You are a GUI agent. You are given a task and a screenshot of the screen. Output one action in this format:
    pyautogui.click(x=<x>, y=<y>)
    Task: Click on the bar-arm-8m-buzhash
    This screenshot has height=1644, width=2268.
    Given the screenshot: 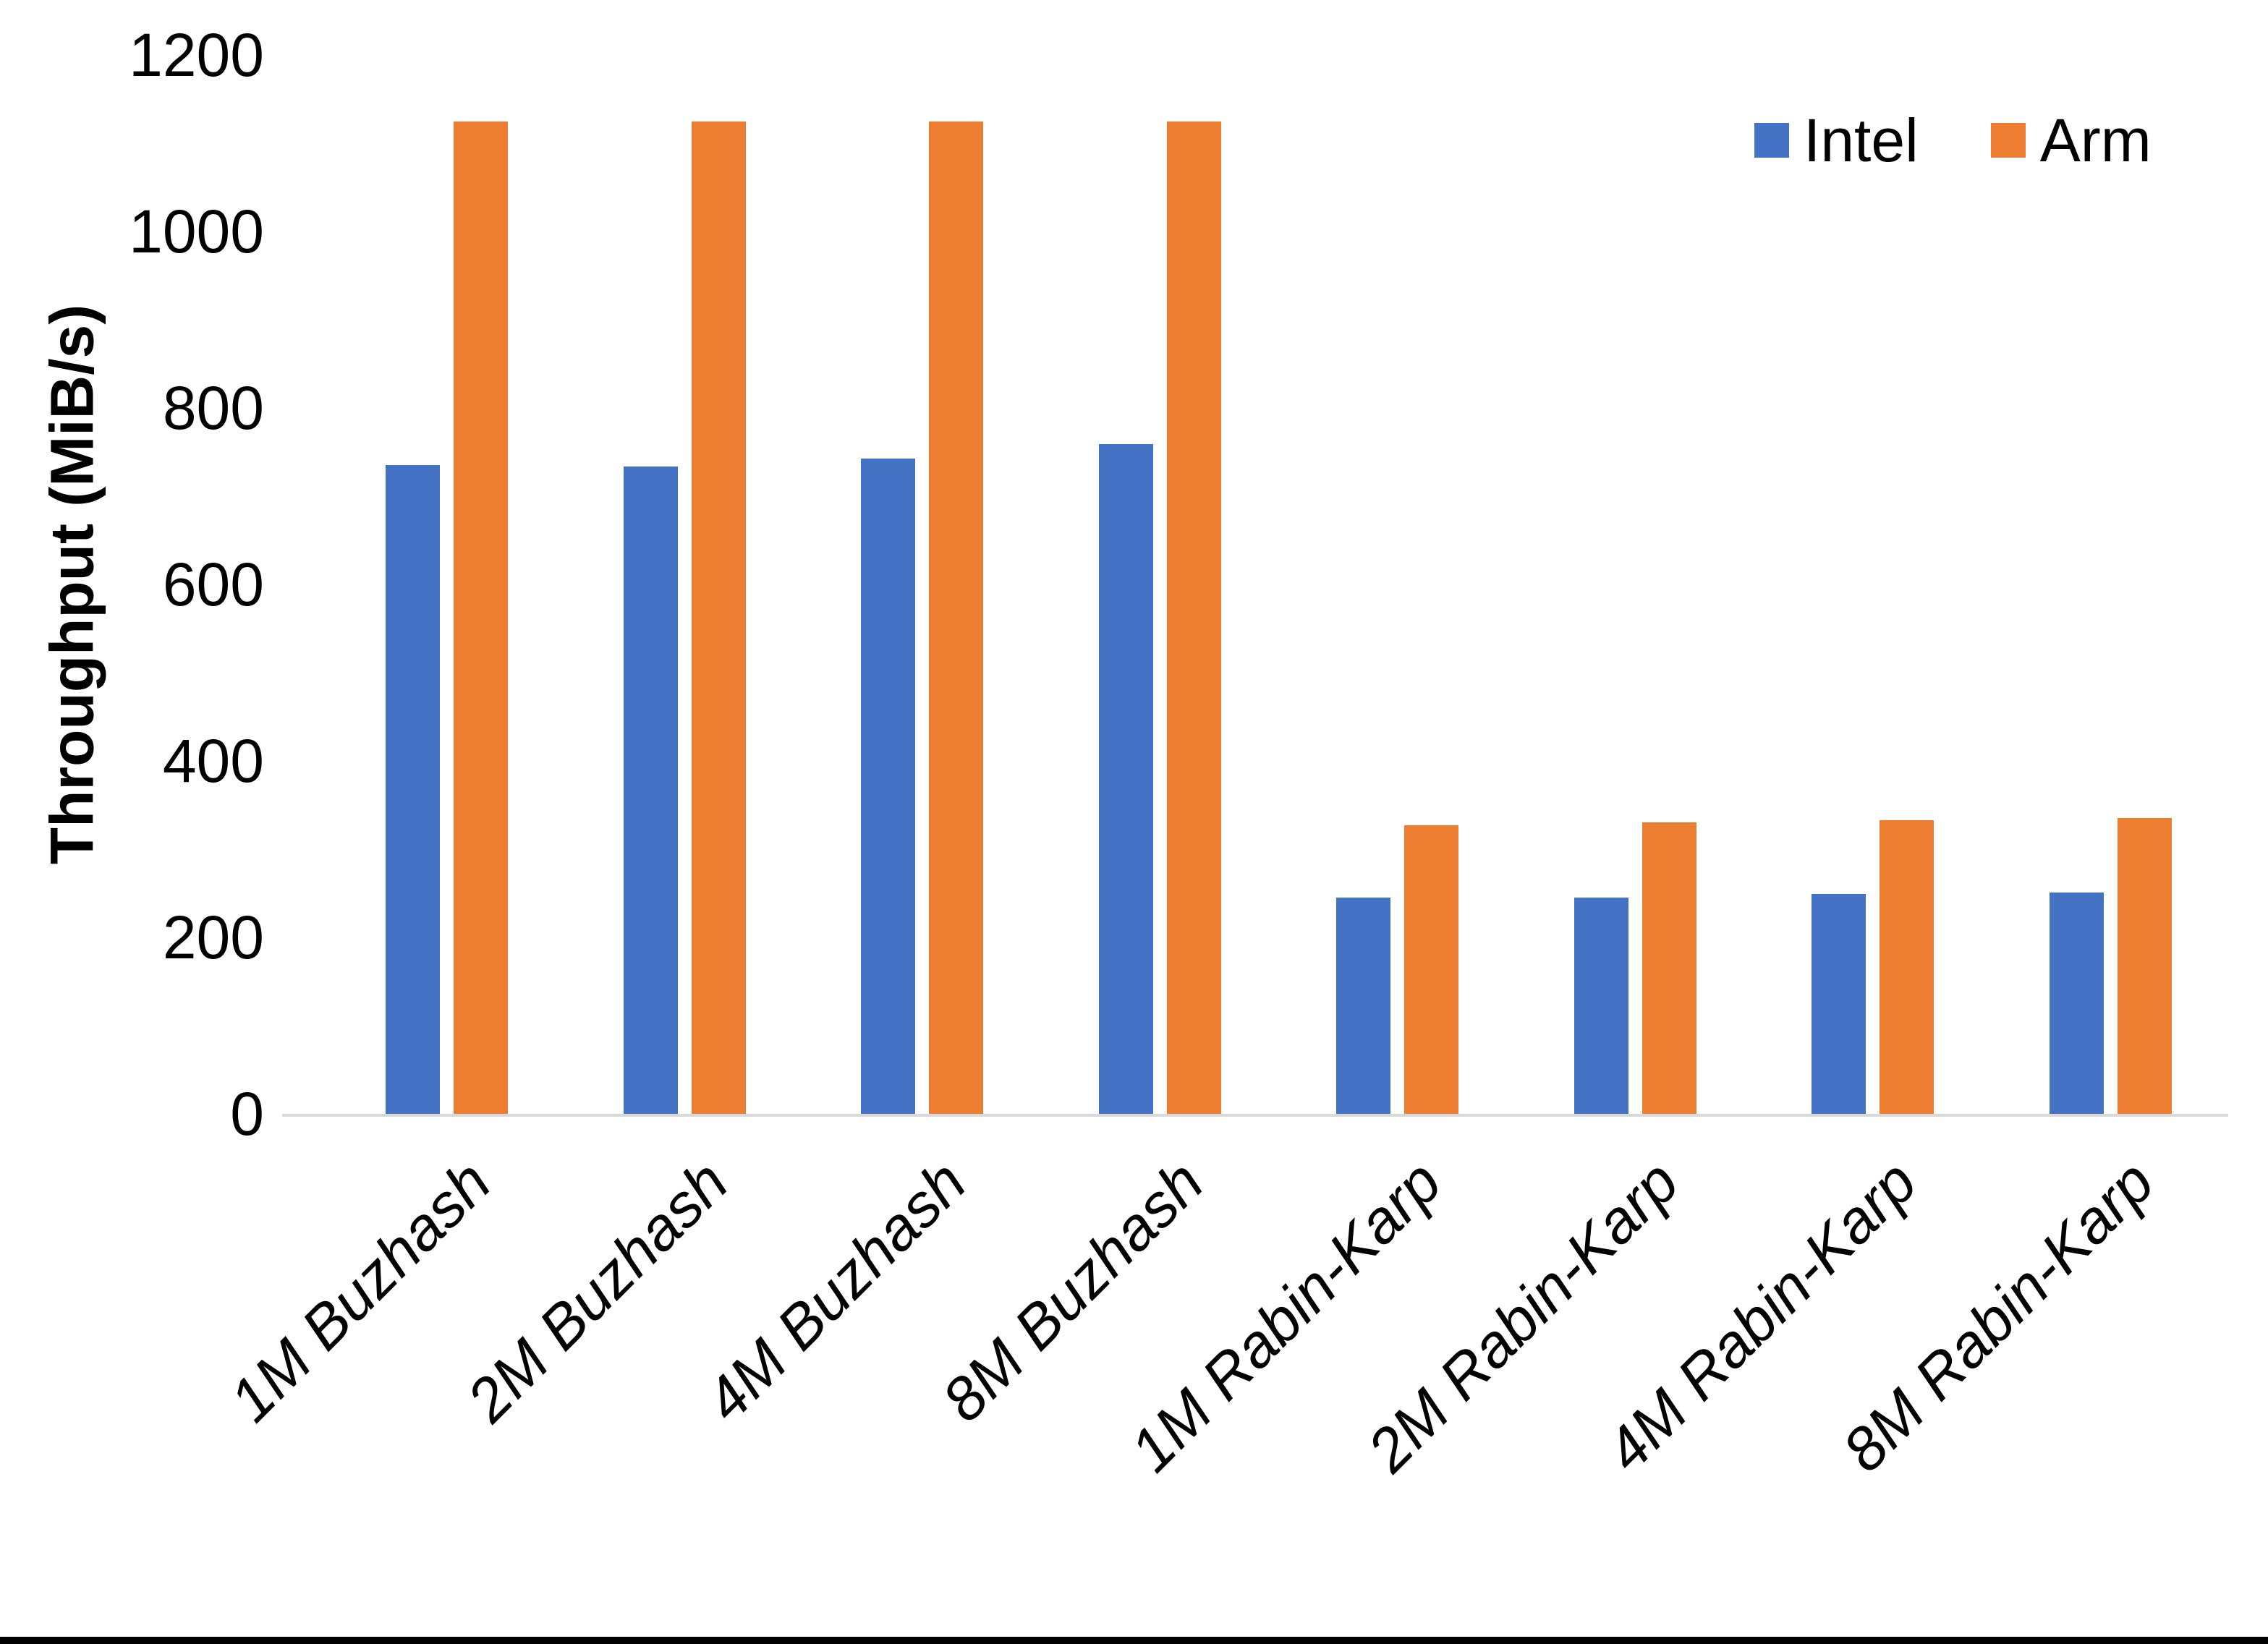 What is the action you would take?
    pyautogui.click(x=1193, y=617)
    